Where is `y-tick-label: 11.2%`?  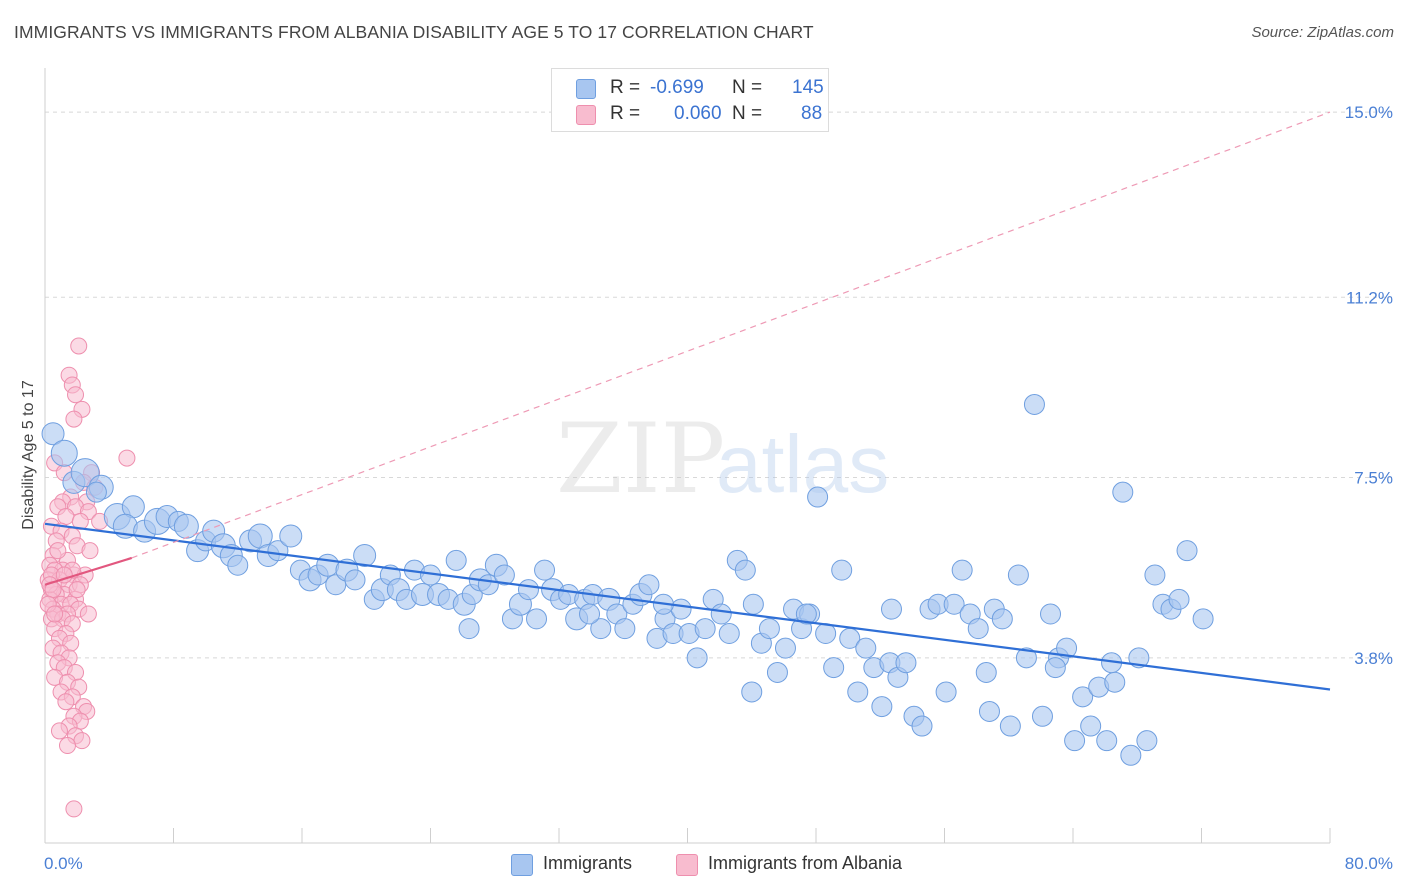 y-tick-label: 11.2% is located at coordinates (1369, 297).